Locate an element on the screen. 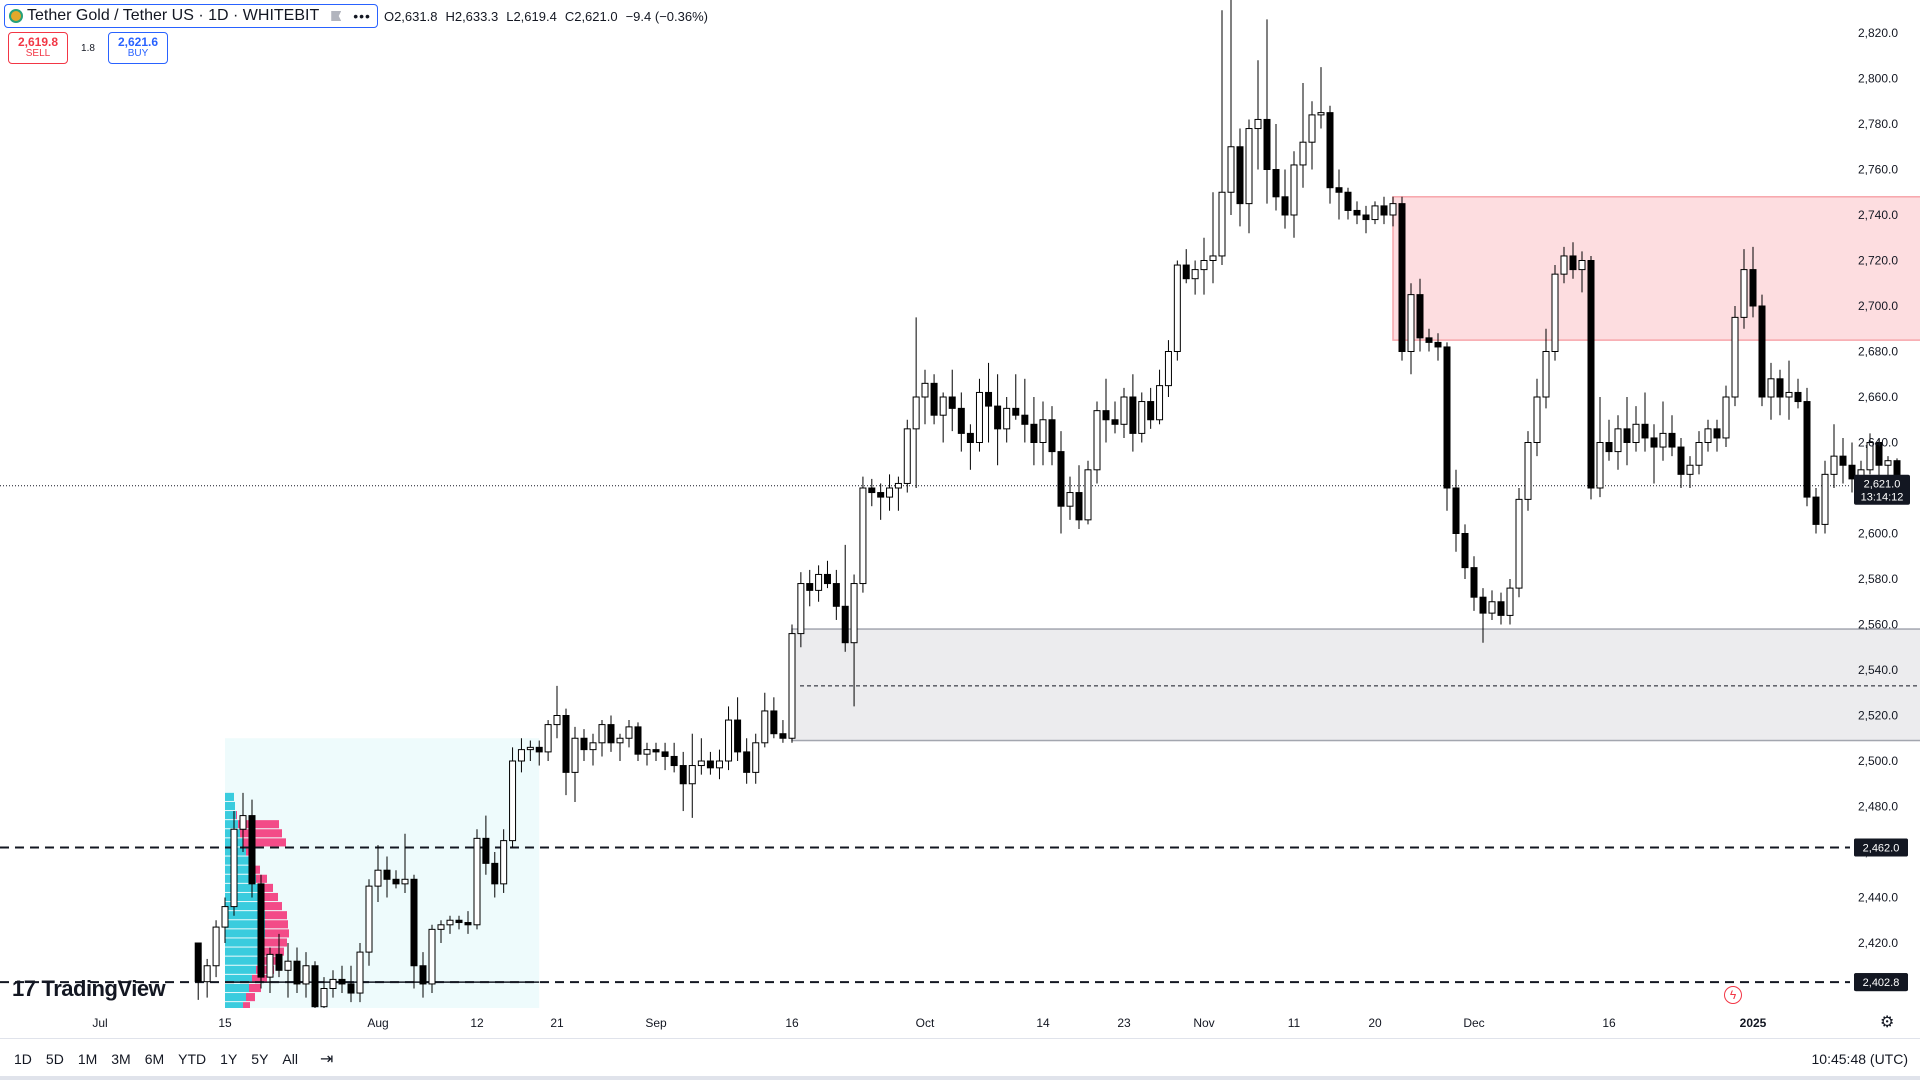 This screenshot has height=1080, width=1920. tradingview-logo: 17 TradingView is located at coordinates (89, 989).